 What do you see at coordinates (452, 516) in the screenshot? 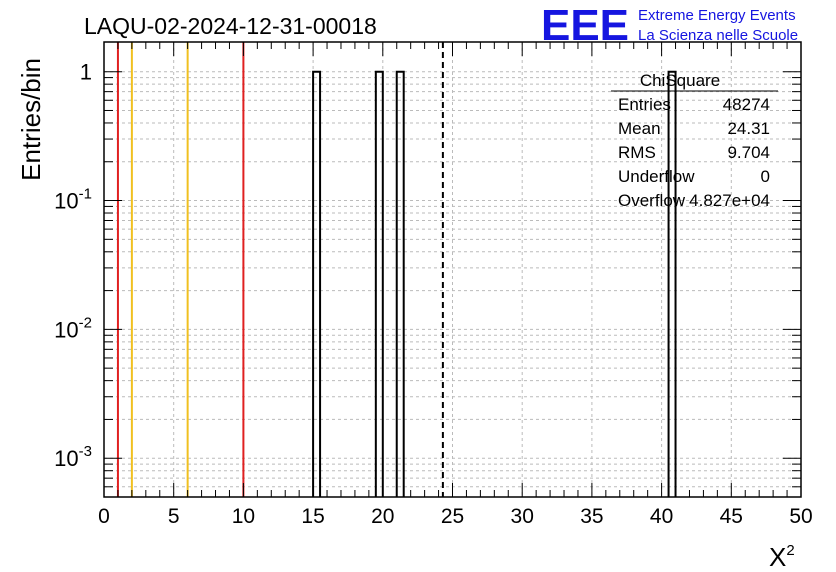
I see `x-tick-label: 25` at bounding box center [452, 516].